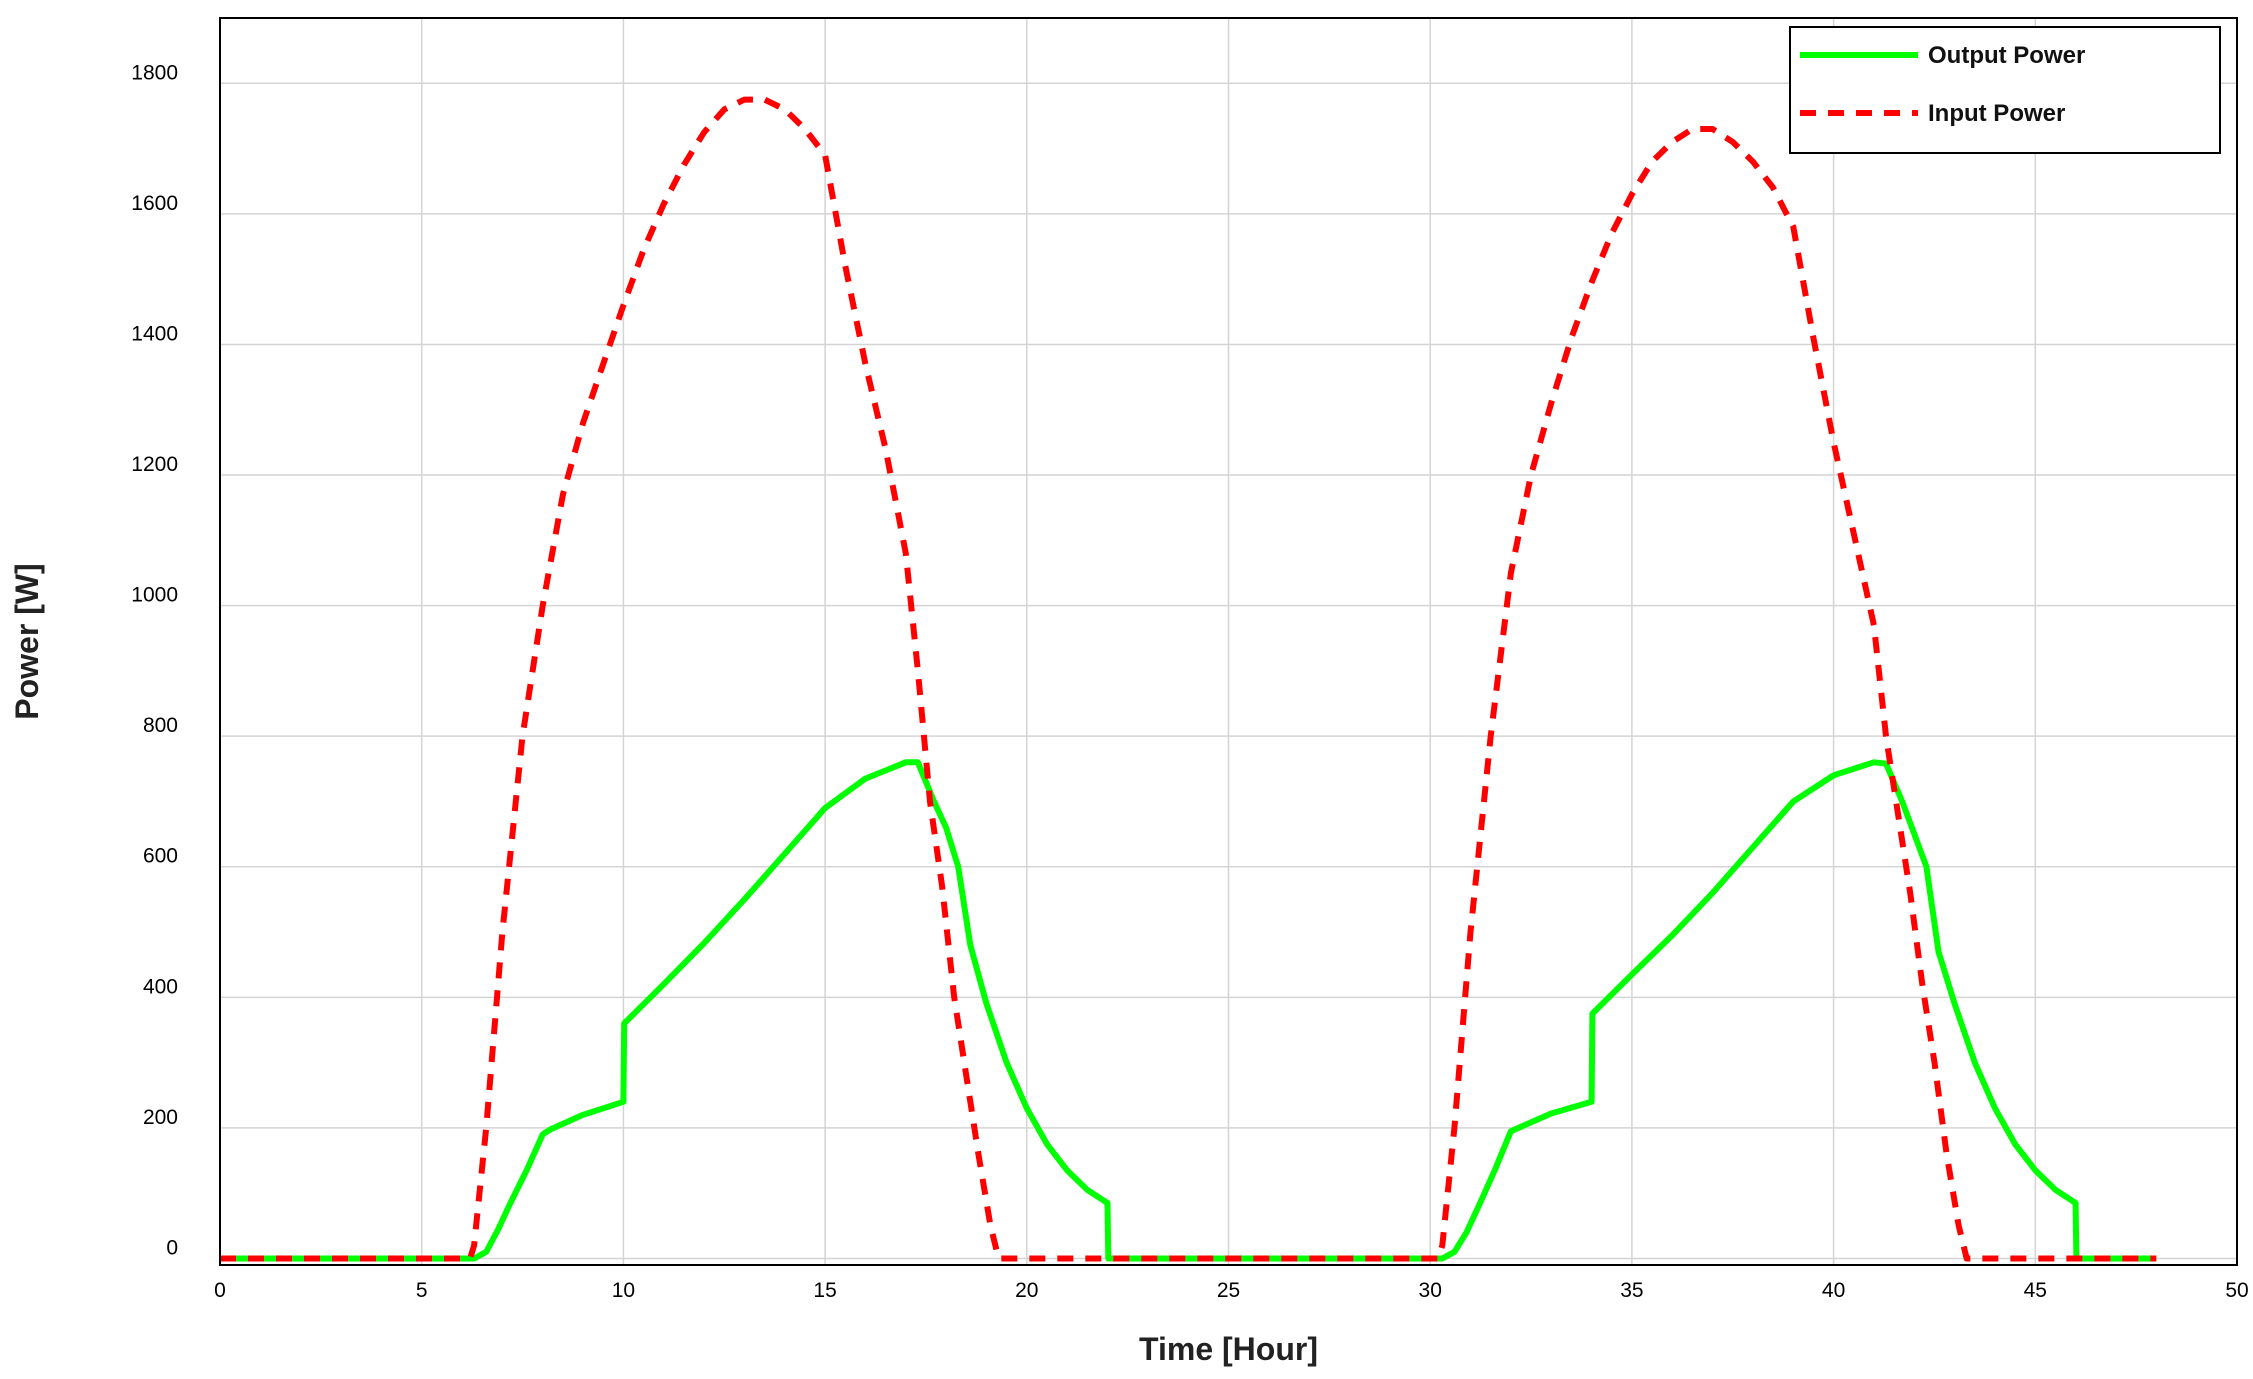 This screenshot has height=1379, width=2253. What do you see at coordinates (160, 856) in the screenshot?
I see `y-tick-label: 600` at bounding box center [160, 856].